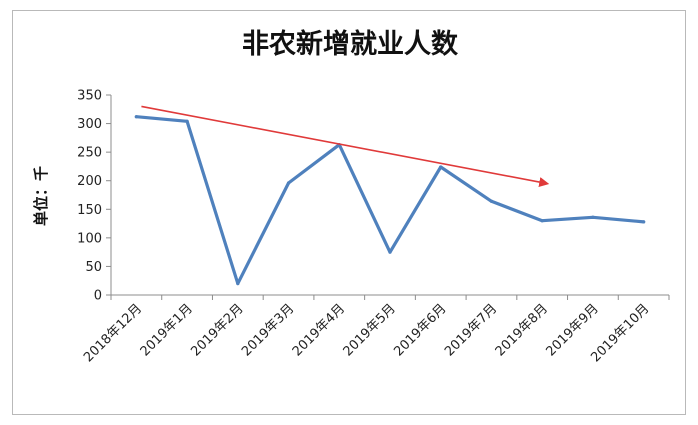 This screenshot has height=425, width=698. What do you see at coordinates (93, 267) in the screenshot?
I see `y-tick-label: 50` at bounding box center [93, 267].